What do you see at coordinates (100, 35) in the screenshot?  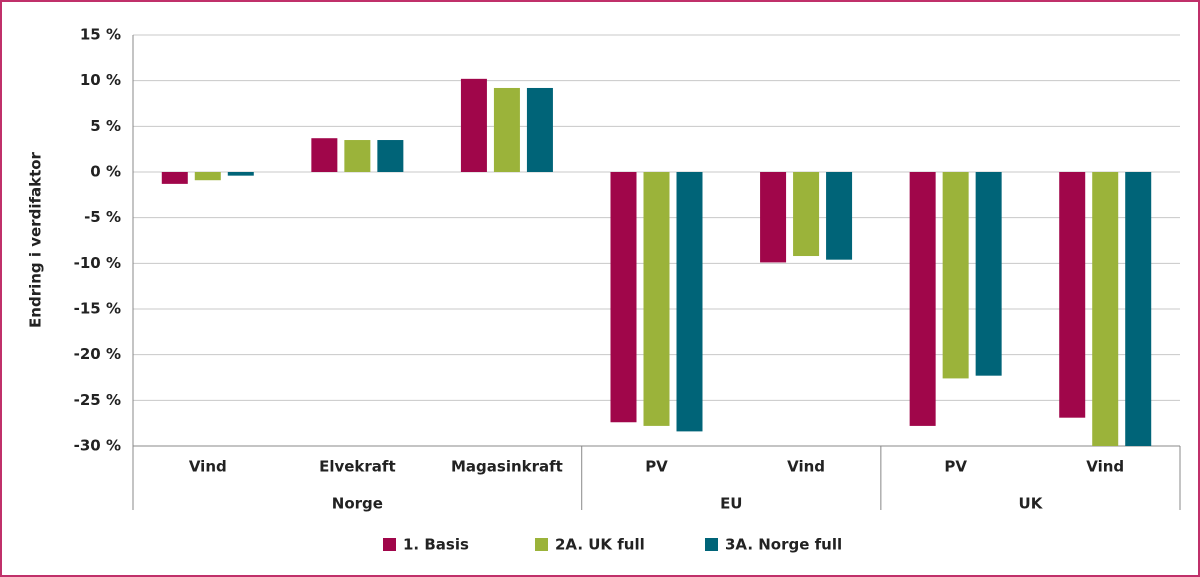 I see `y-tick-label: 15 %` at bounding box center [100, 35].